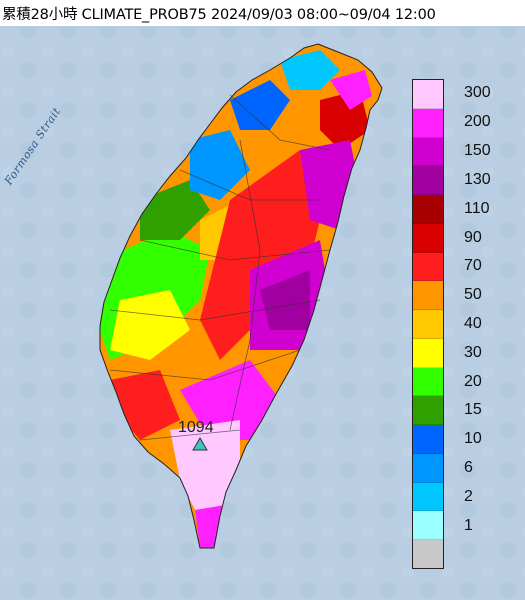  I want to click on legend-label: 110, so click(477, 208).